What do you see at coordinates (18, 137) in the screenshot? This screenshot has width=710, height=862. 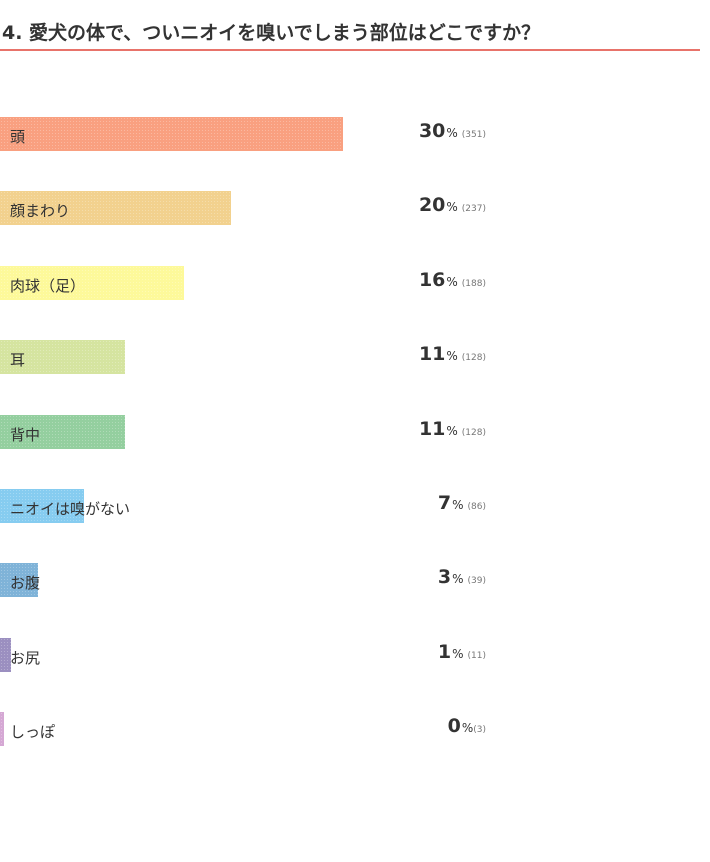 I see `bar-label: 頭` at bounding box center [18, 137].